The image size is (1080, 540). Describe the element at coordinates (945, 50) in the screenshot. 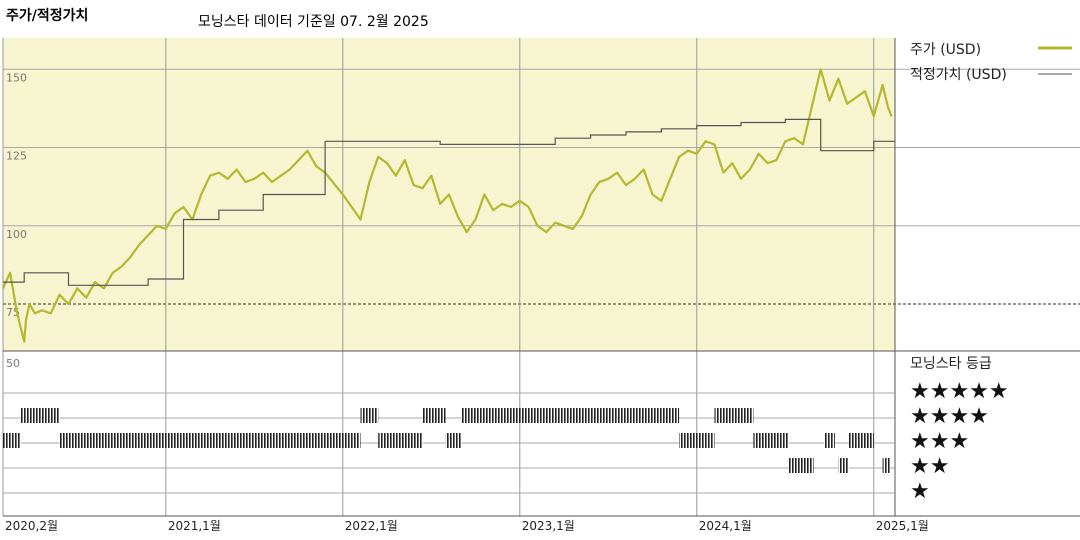

I see `legend-price-label: 주가 (USD)` at that location.